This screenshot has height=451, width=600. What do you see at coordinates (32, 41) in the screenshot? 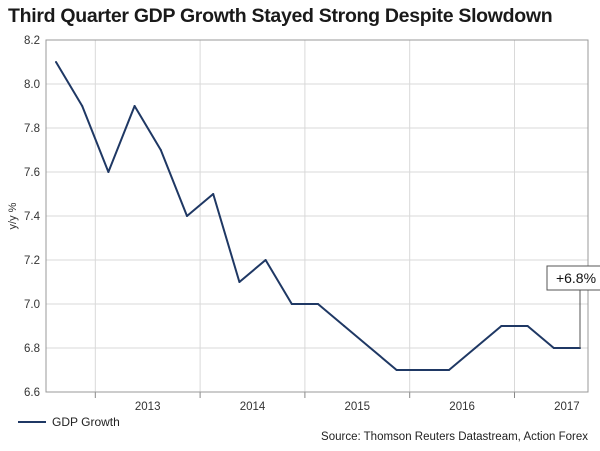
I see `y-tick-label: 8.2` at bounding box center [32, 41].